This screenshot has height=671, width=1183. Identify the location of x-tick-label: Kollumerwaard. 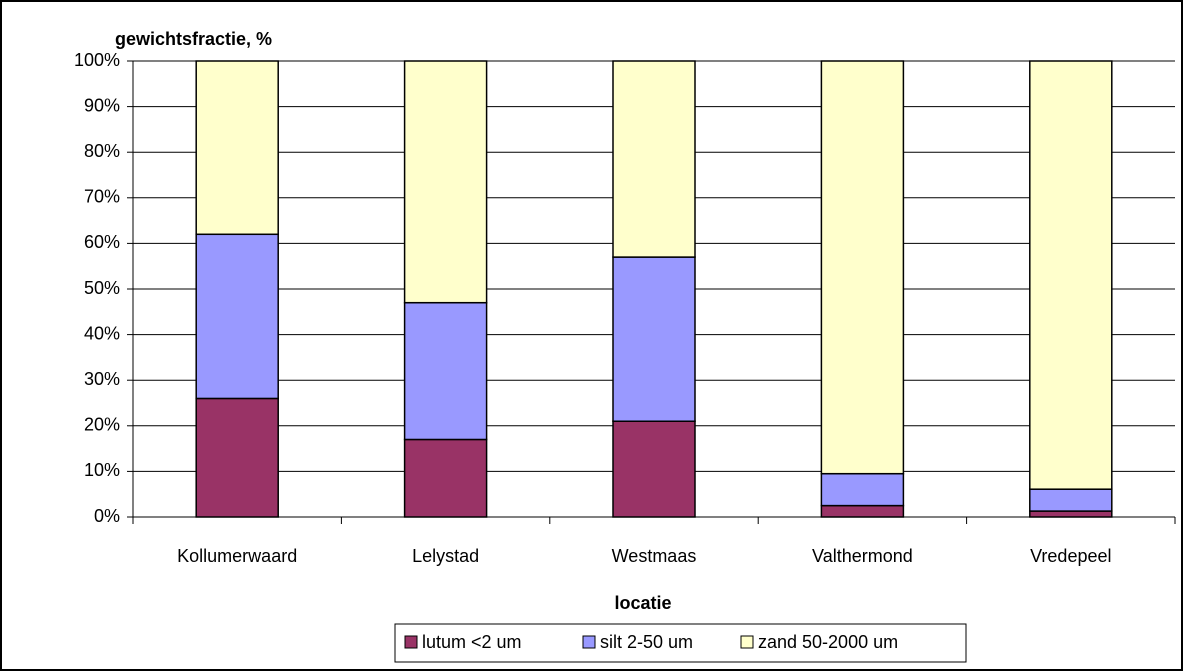
(237, 556).